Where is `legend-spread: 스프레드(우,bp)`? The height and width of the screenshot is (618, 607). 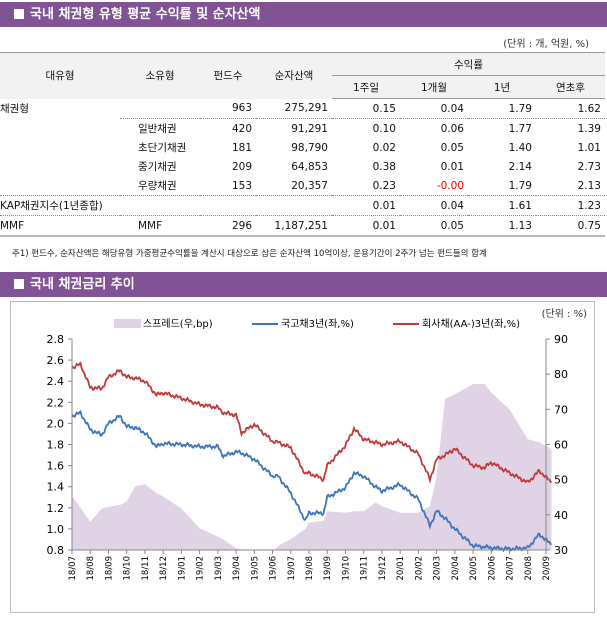 legend-spread: 스프레드(우,bp) is located at coordinates (178, 324).